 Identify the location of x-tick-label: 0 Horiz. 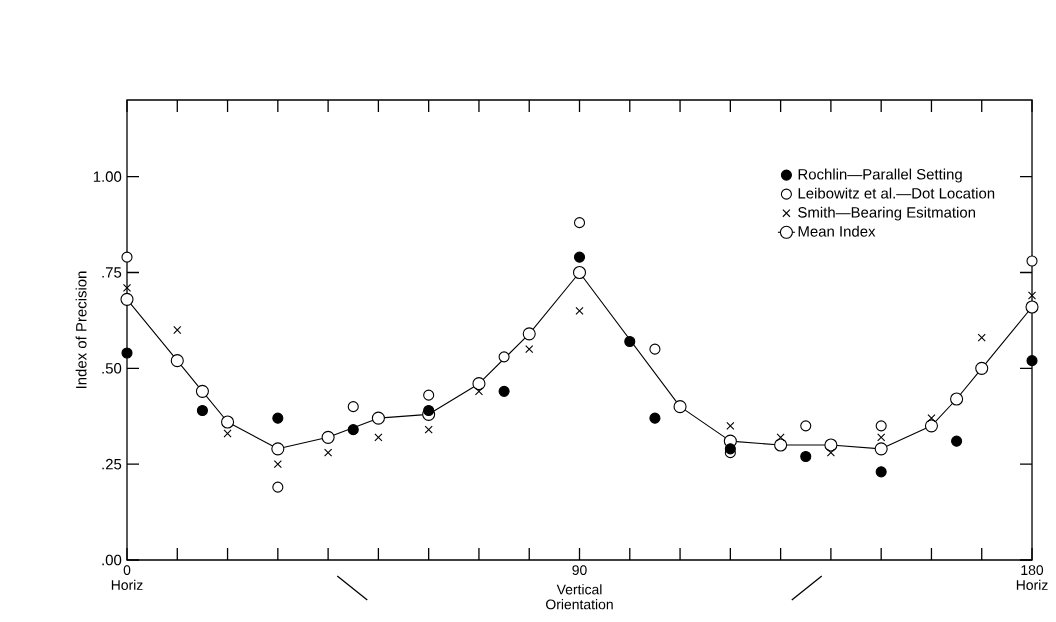
(127, 577).